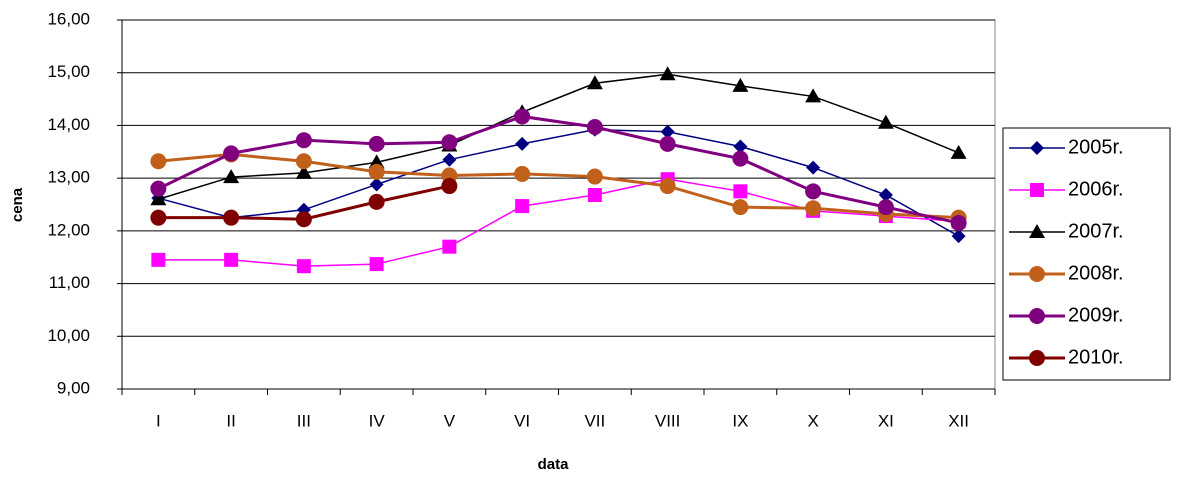 This screenshot has width=1179, height=478. Describe the element at coordinates (812, 420) in the screenshot. I see `x-tick-label: X` at that location.